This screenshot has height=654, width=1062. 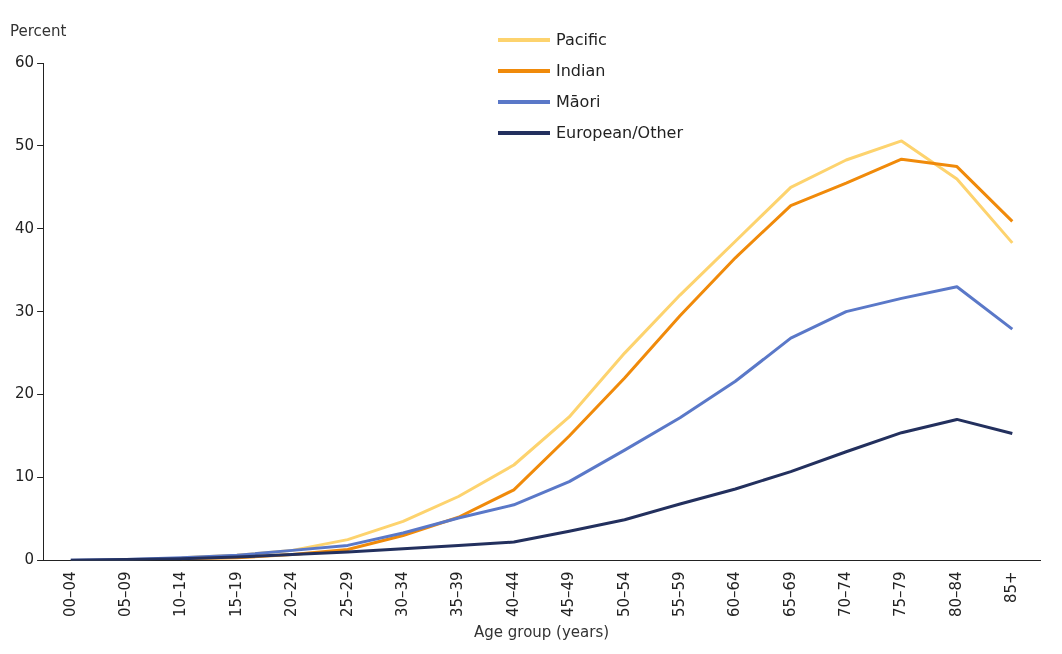 I want to click on y-tick-label: 0, so click(x=29, y=559).